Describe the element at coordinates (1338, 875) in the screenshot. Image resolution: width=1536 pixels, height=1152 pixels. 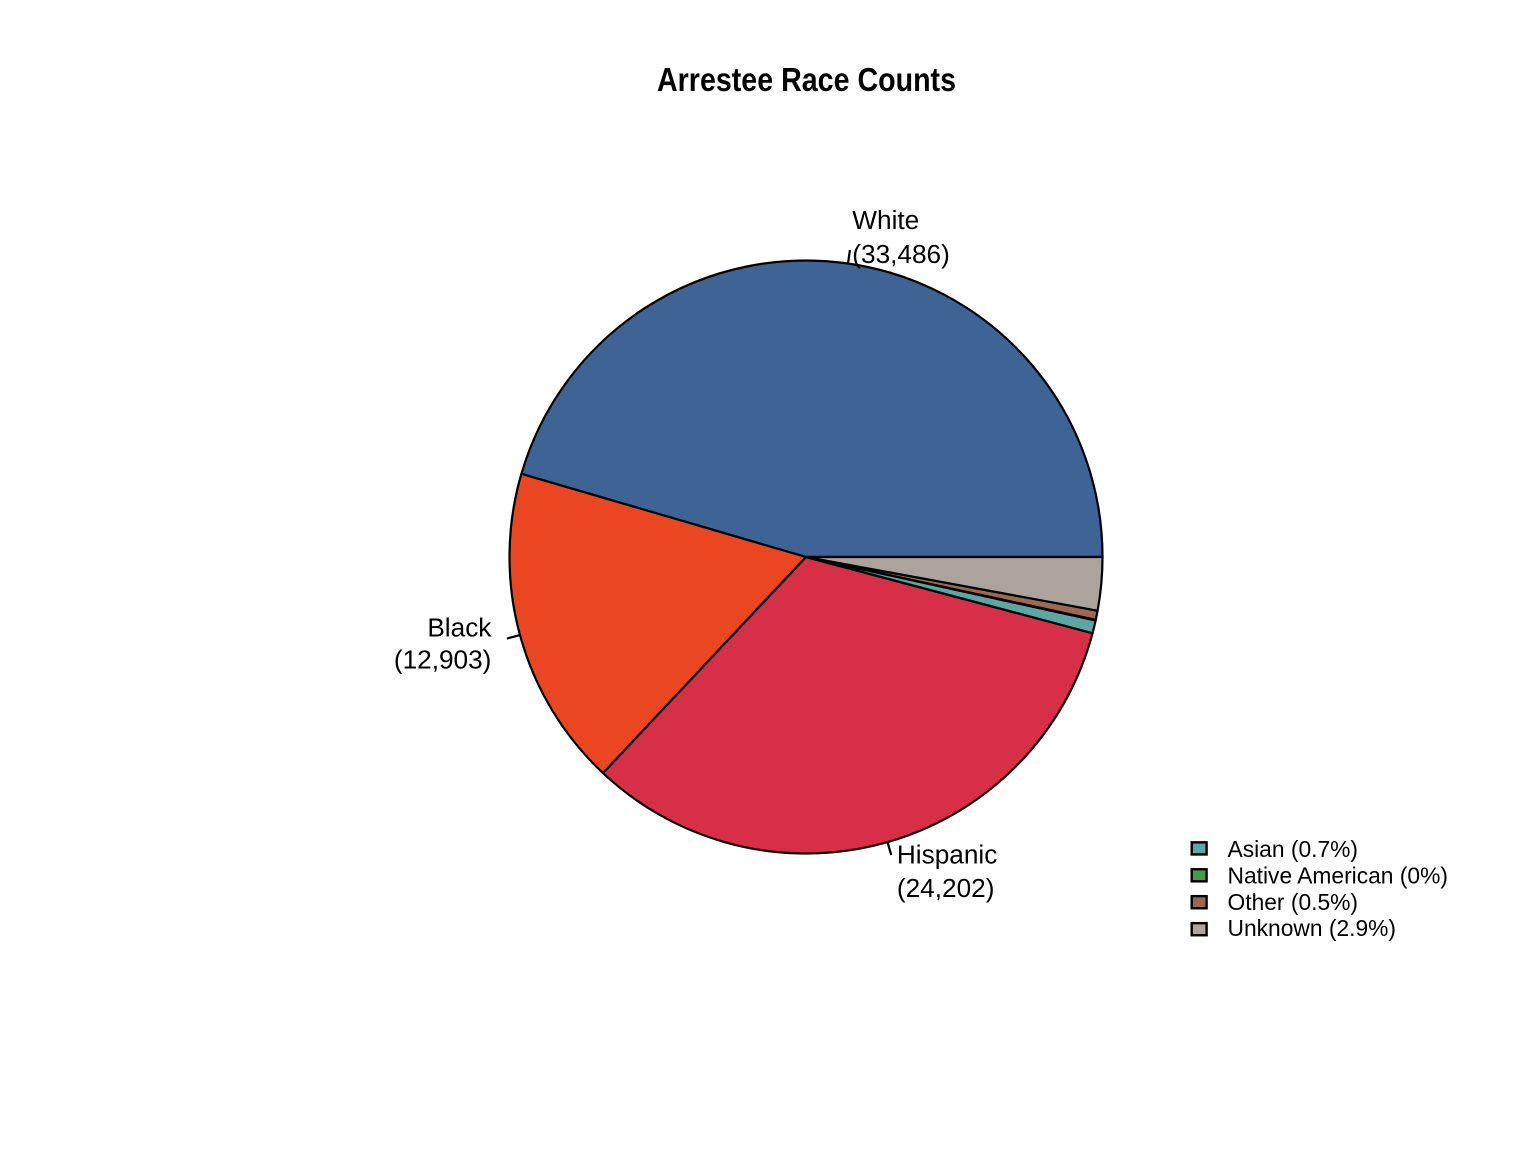
I see `svg-text: Native American (0%)` at that location.